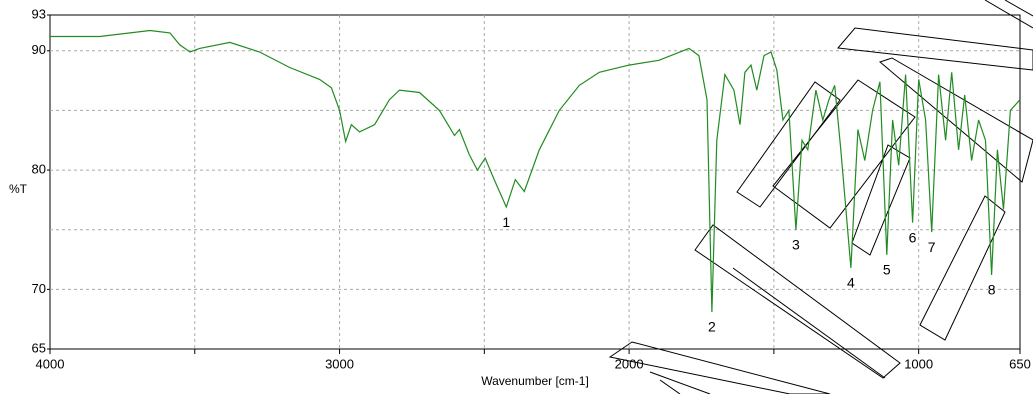  I want to click on y-tick-label: 80, so click(39, 169).